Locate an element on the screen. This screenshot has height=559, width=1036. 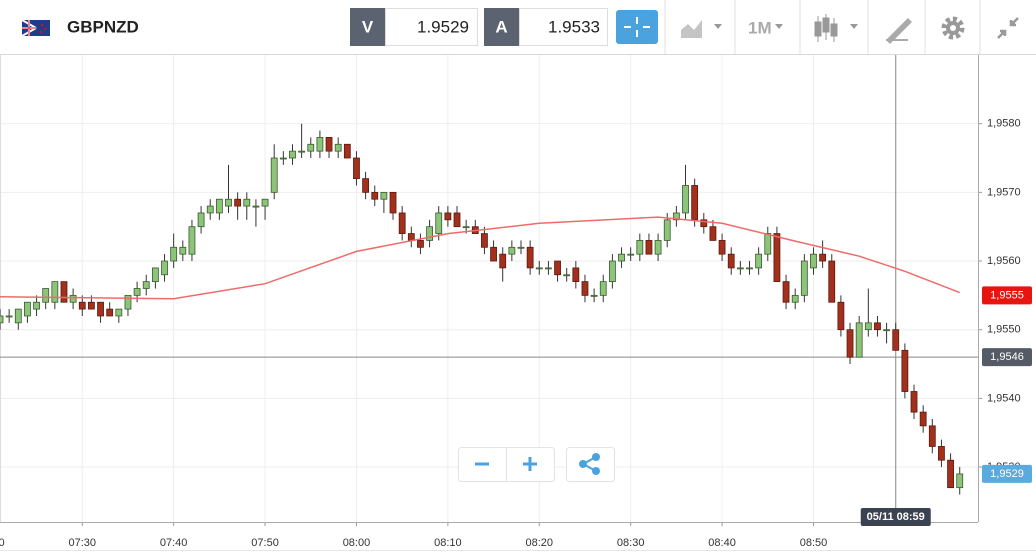
bid-button is located at coordinates (367, 27).